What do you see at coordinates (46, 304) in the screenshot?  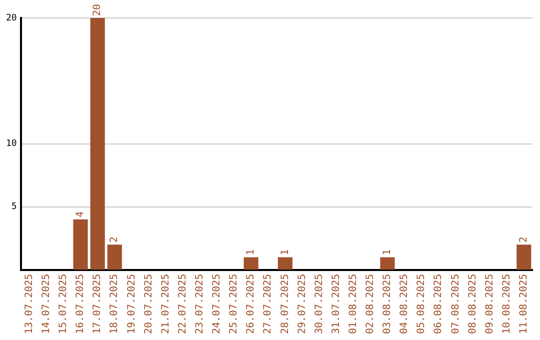 I see `x-tick-label: 14.07.2025` at bounding box center [46, 304].